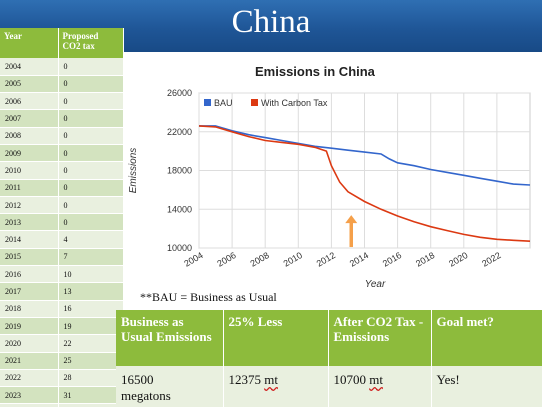 The image size is (542, 407). I want to click on year-table-row: 2017 13, so click(62, 291).